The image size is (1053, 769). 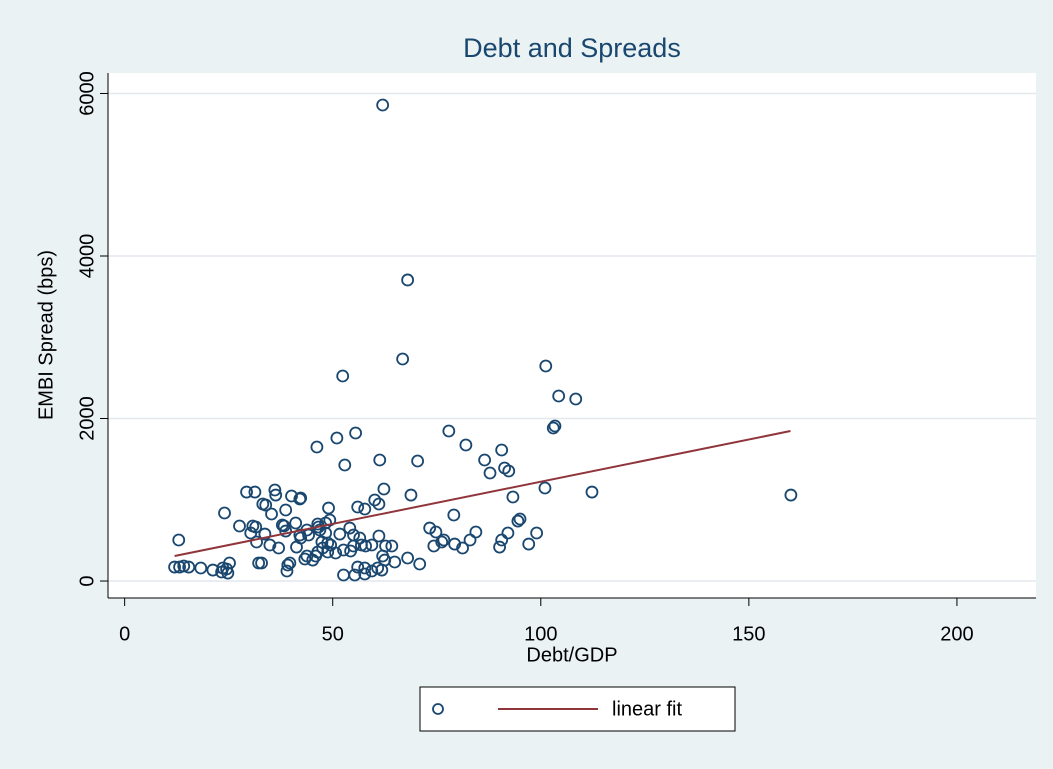 I want to click on x-tick-label: 50, so click(x=333, y=634).